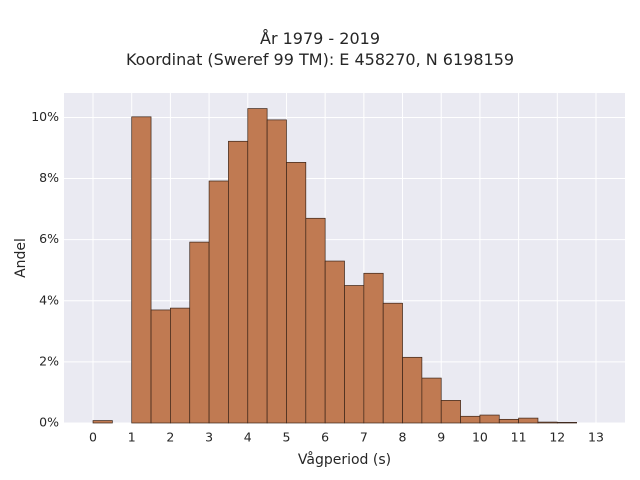 The image size is (640, 480). Describe the element at coordinates (45, 116) in the screenshot. I see `y-tick-label: 10%` at that location.